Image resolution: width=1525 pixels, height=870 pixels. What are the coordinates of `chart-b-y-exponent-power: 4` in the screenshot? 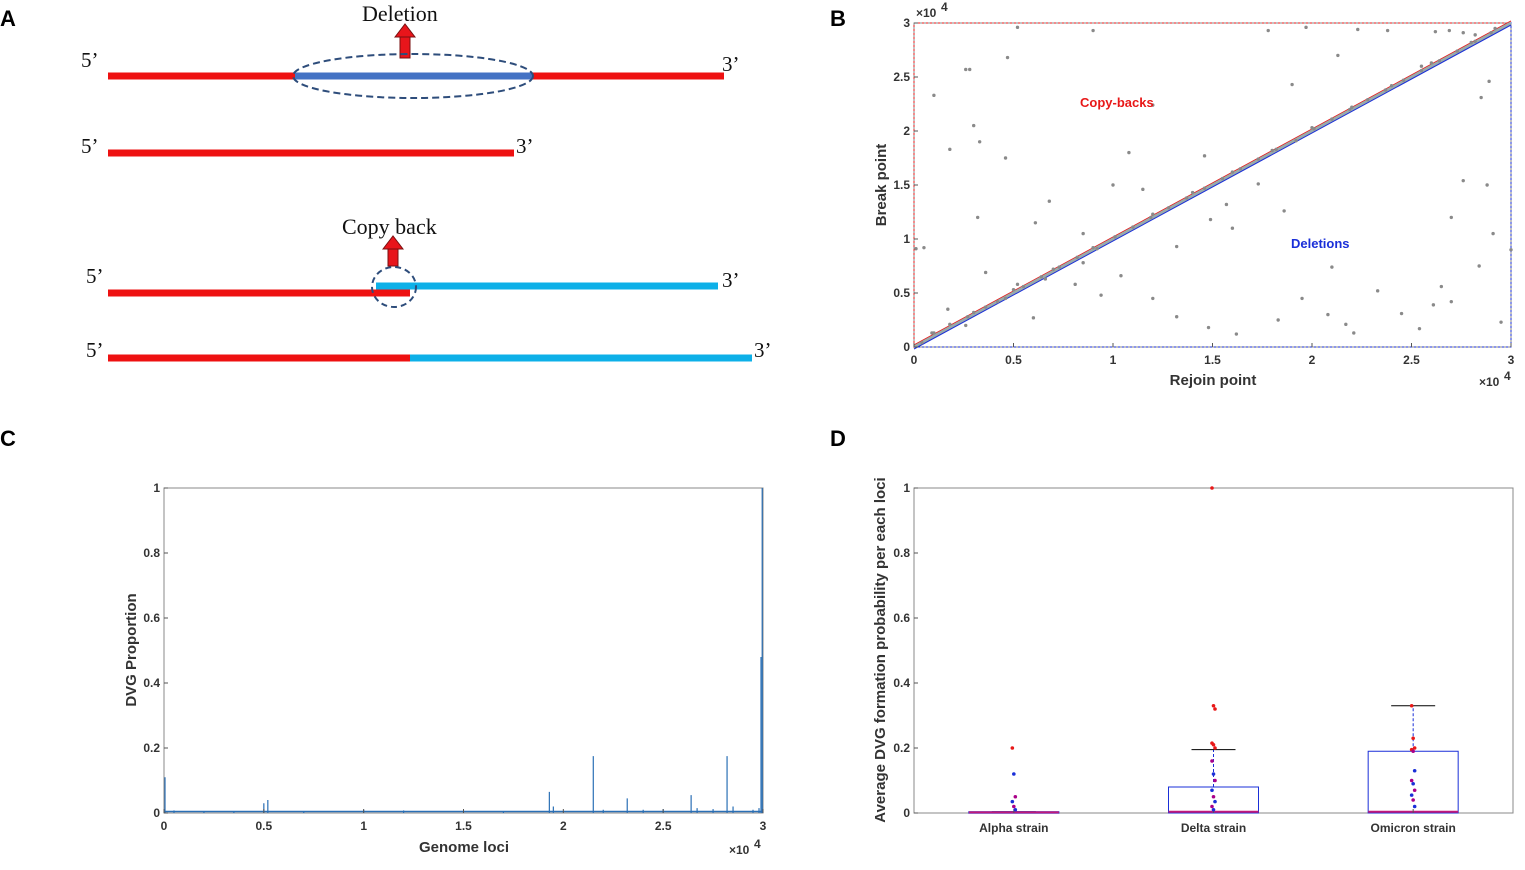 It's located at (944, 7).